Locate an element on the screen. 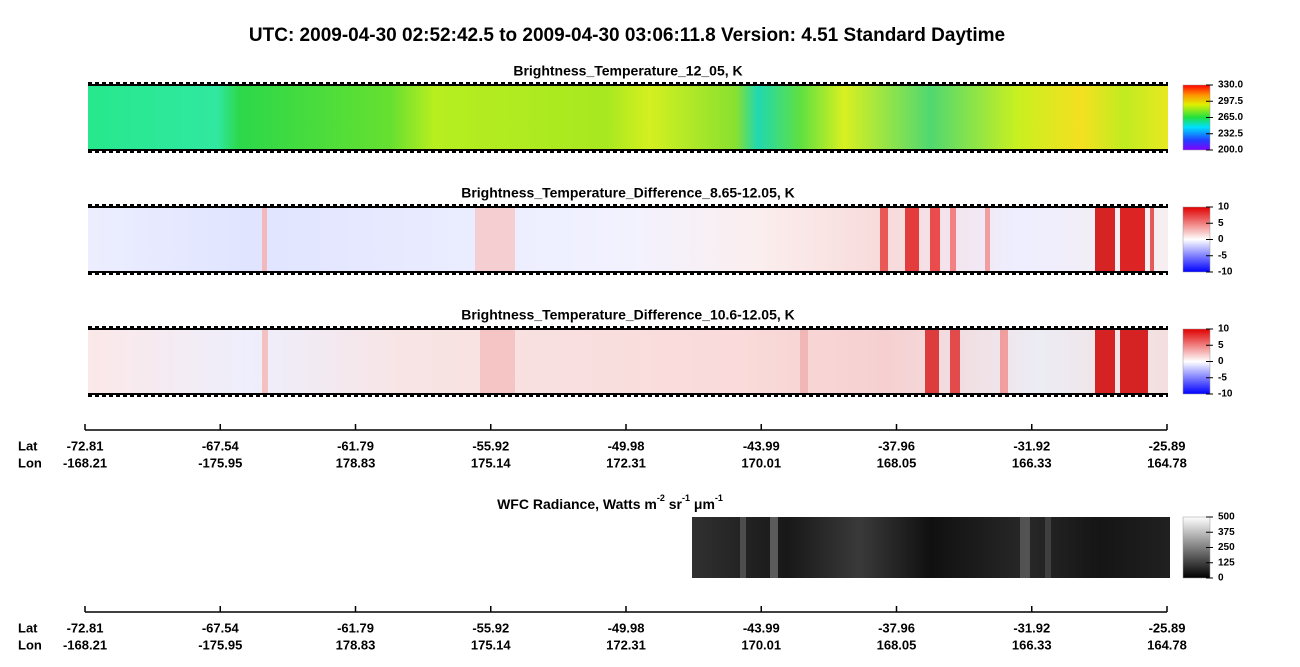 The width and height of the screenshot is (1300, 667). colorbar-tick-label: 500 is located at coordinates (1226, 517).